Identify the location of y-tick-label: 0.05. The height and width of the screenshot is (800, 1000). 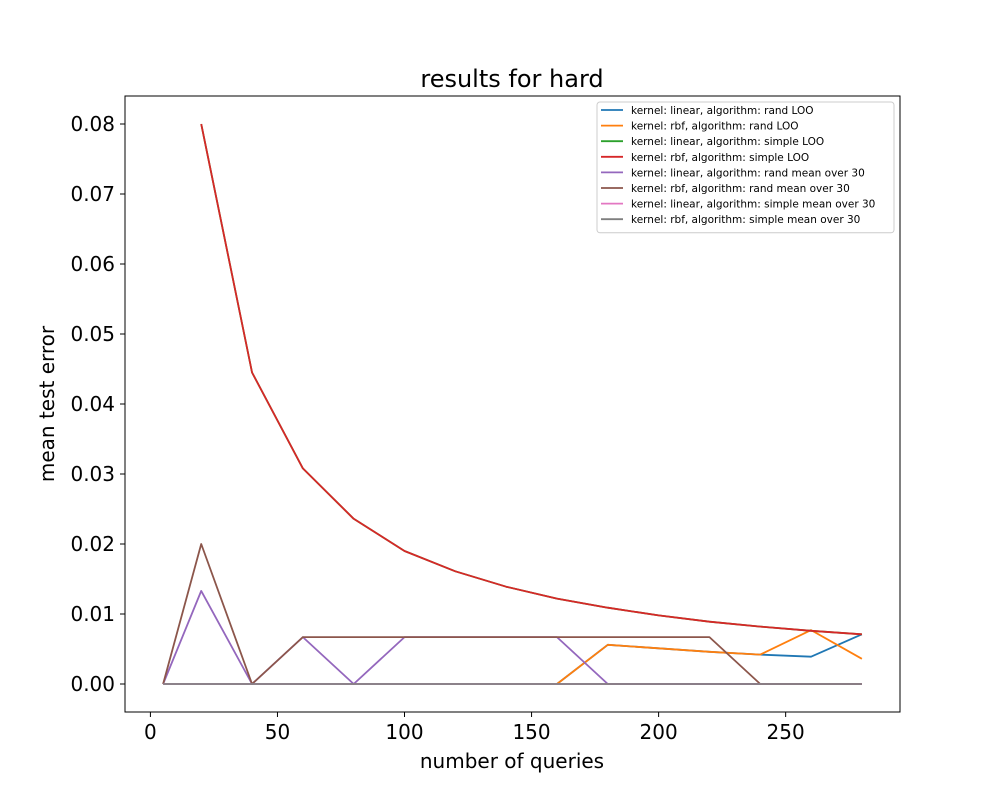
(92, 334).